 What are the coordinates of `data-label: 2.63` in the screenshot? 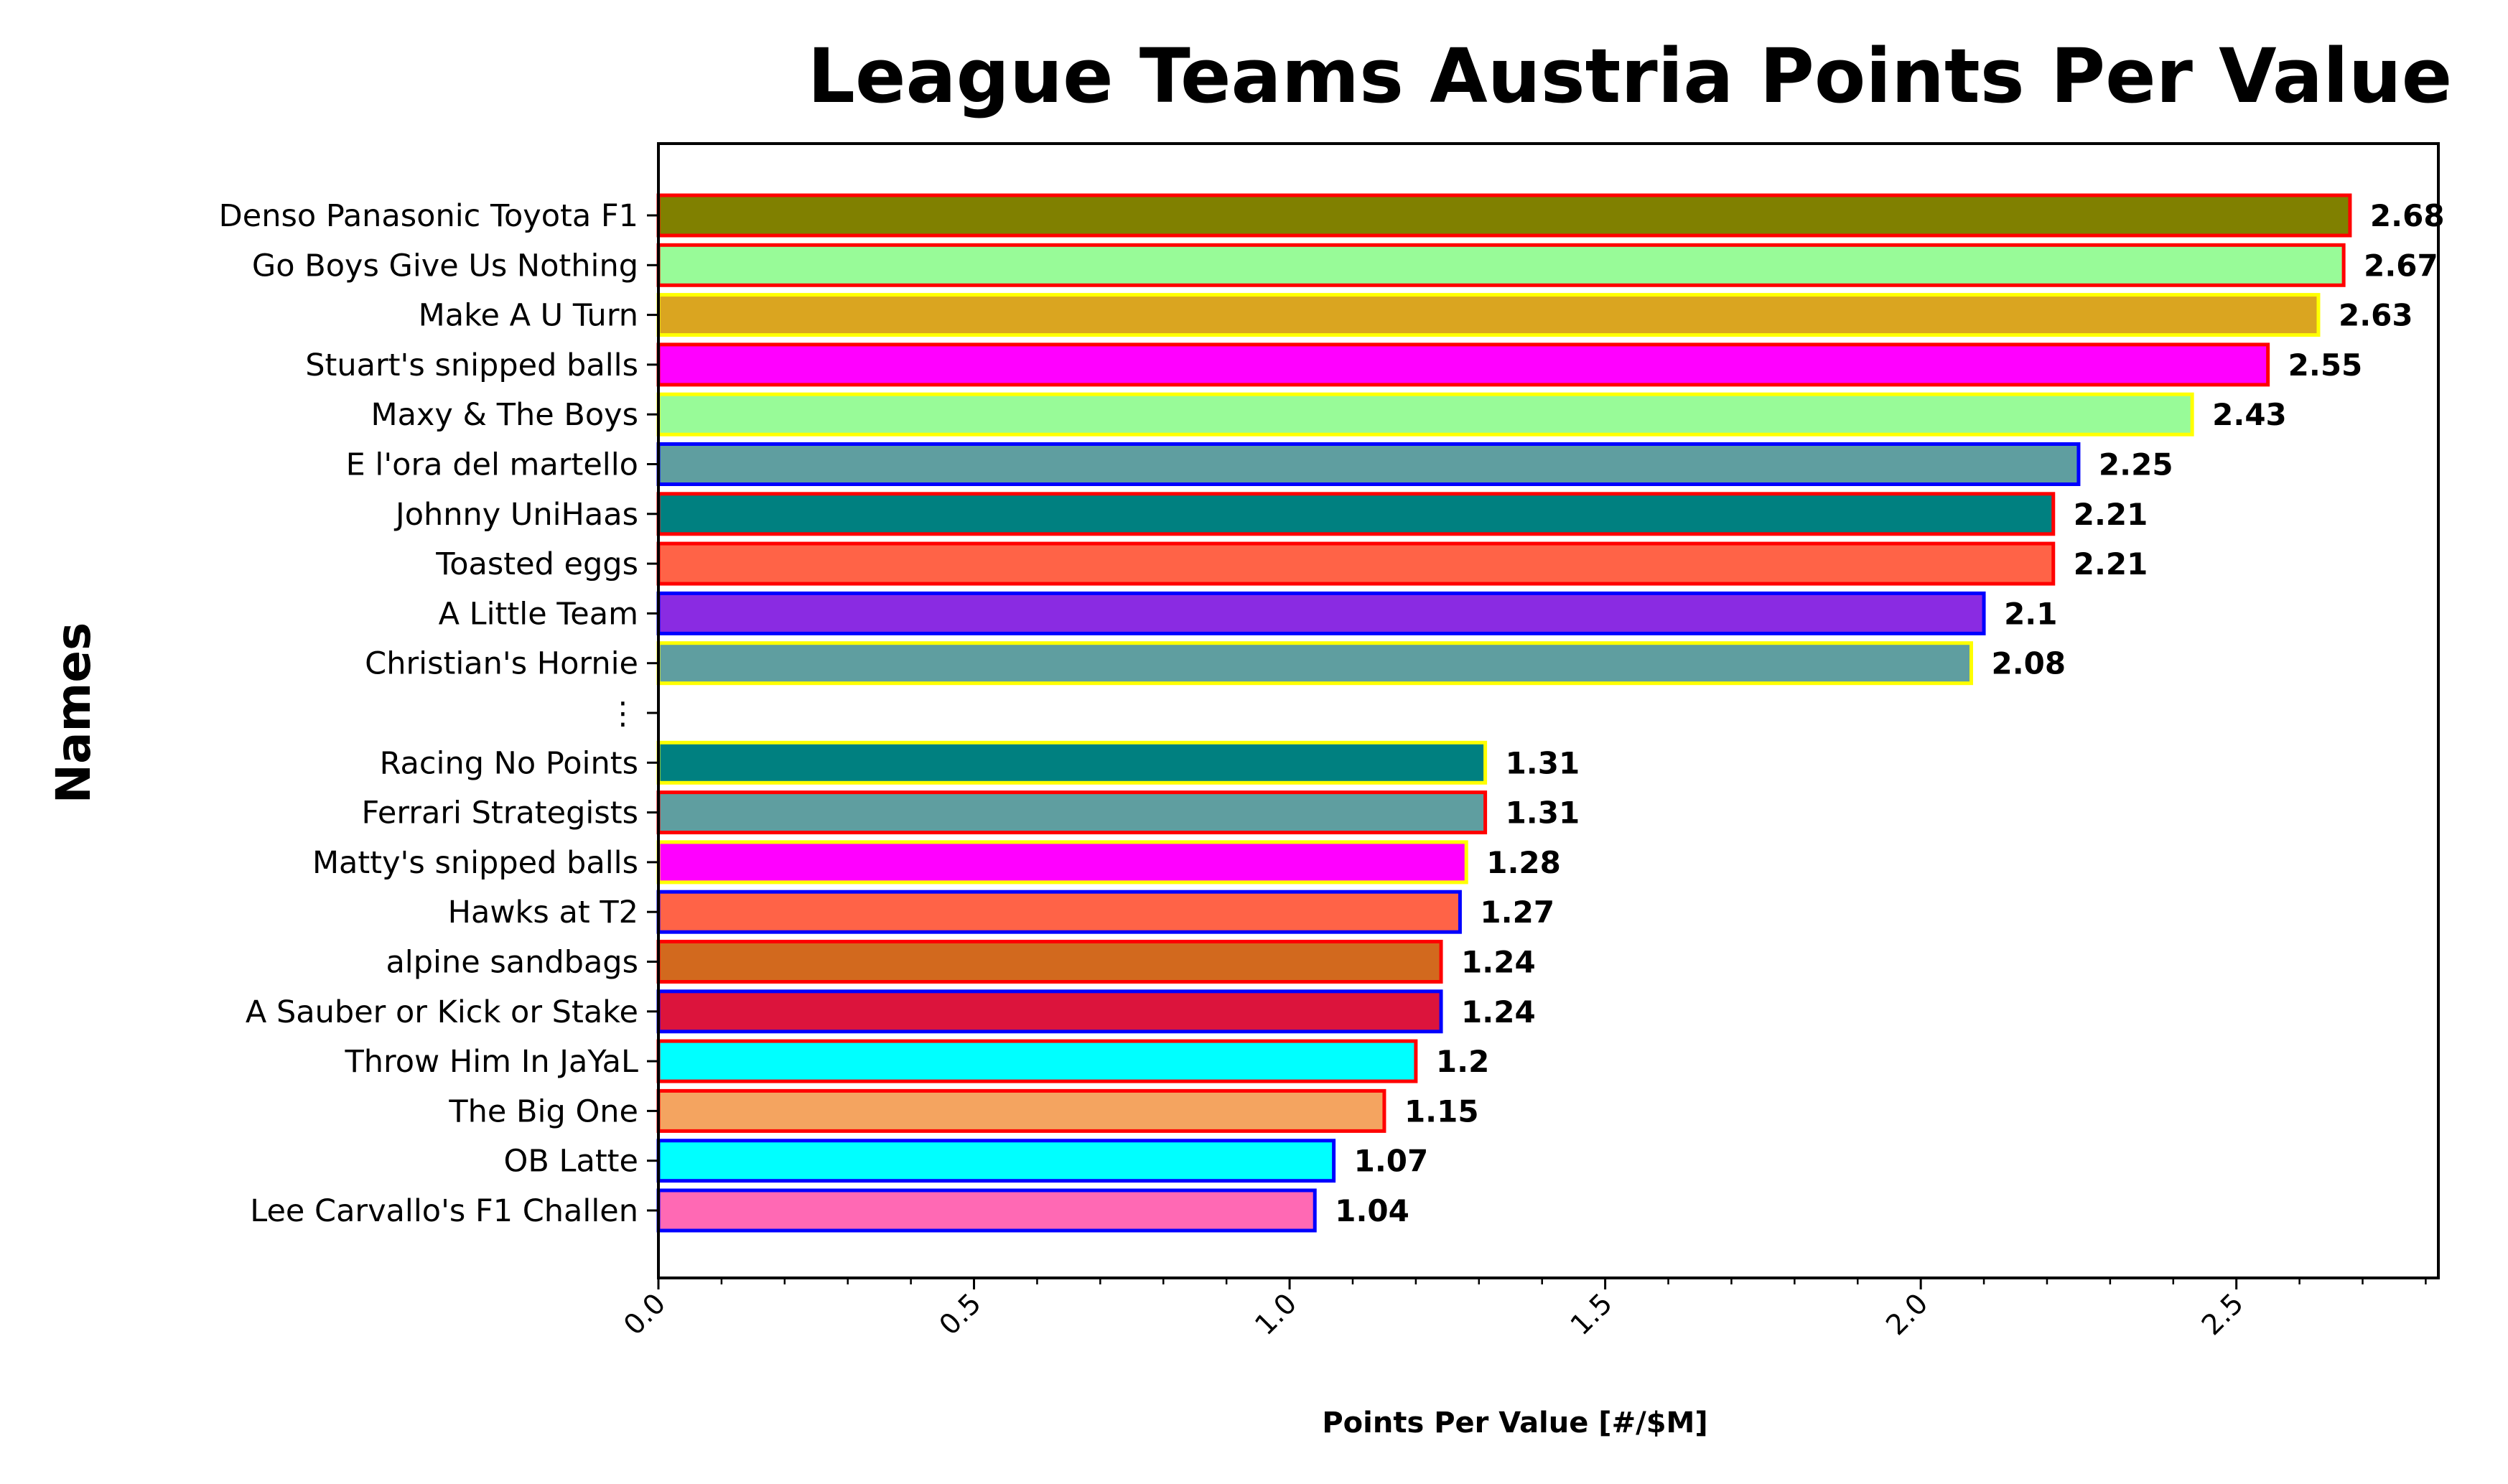 It's located at (2376, 315).